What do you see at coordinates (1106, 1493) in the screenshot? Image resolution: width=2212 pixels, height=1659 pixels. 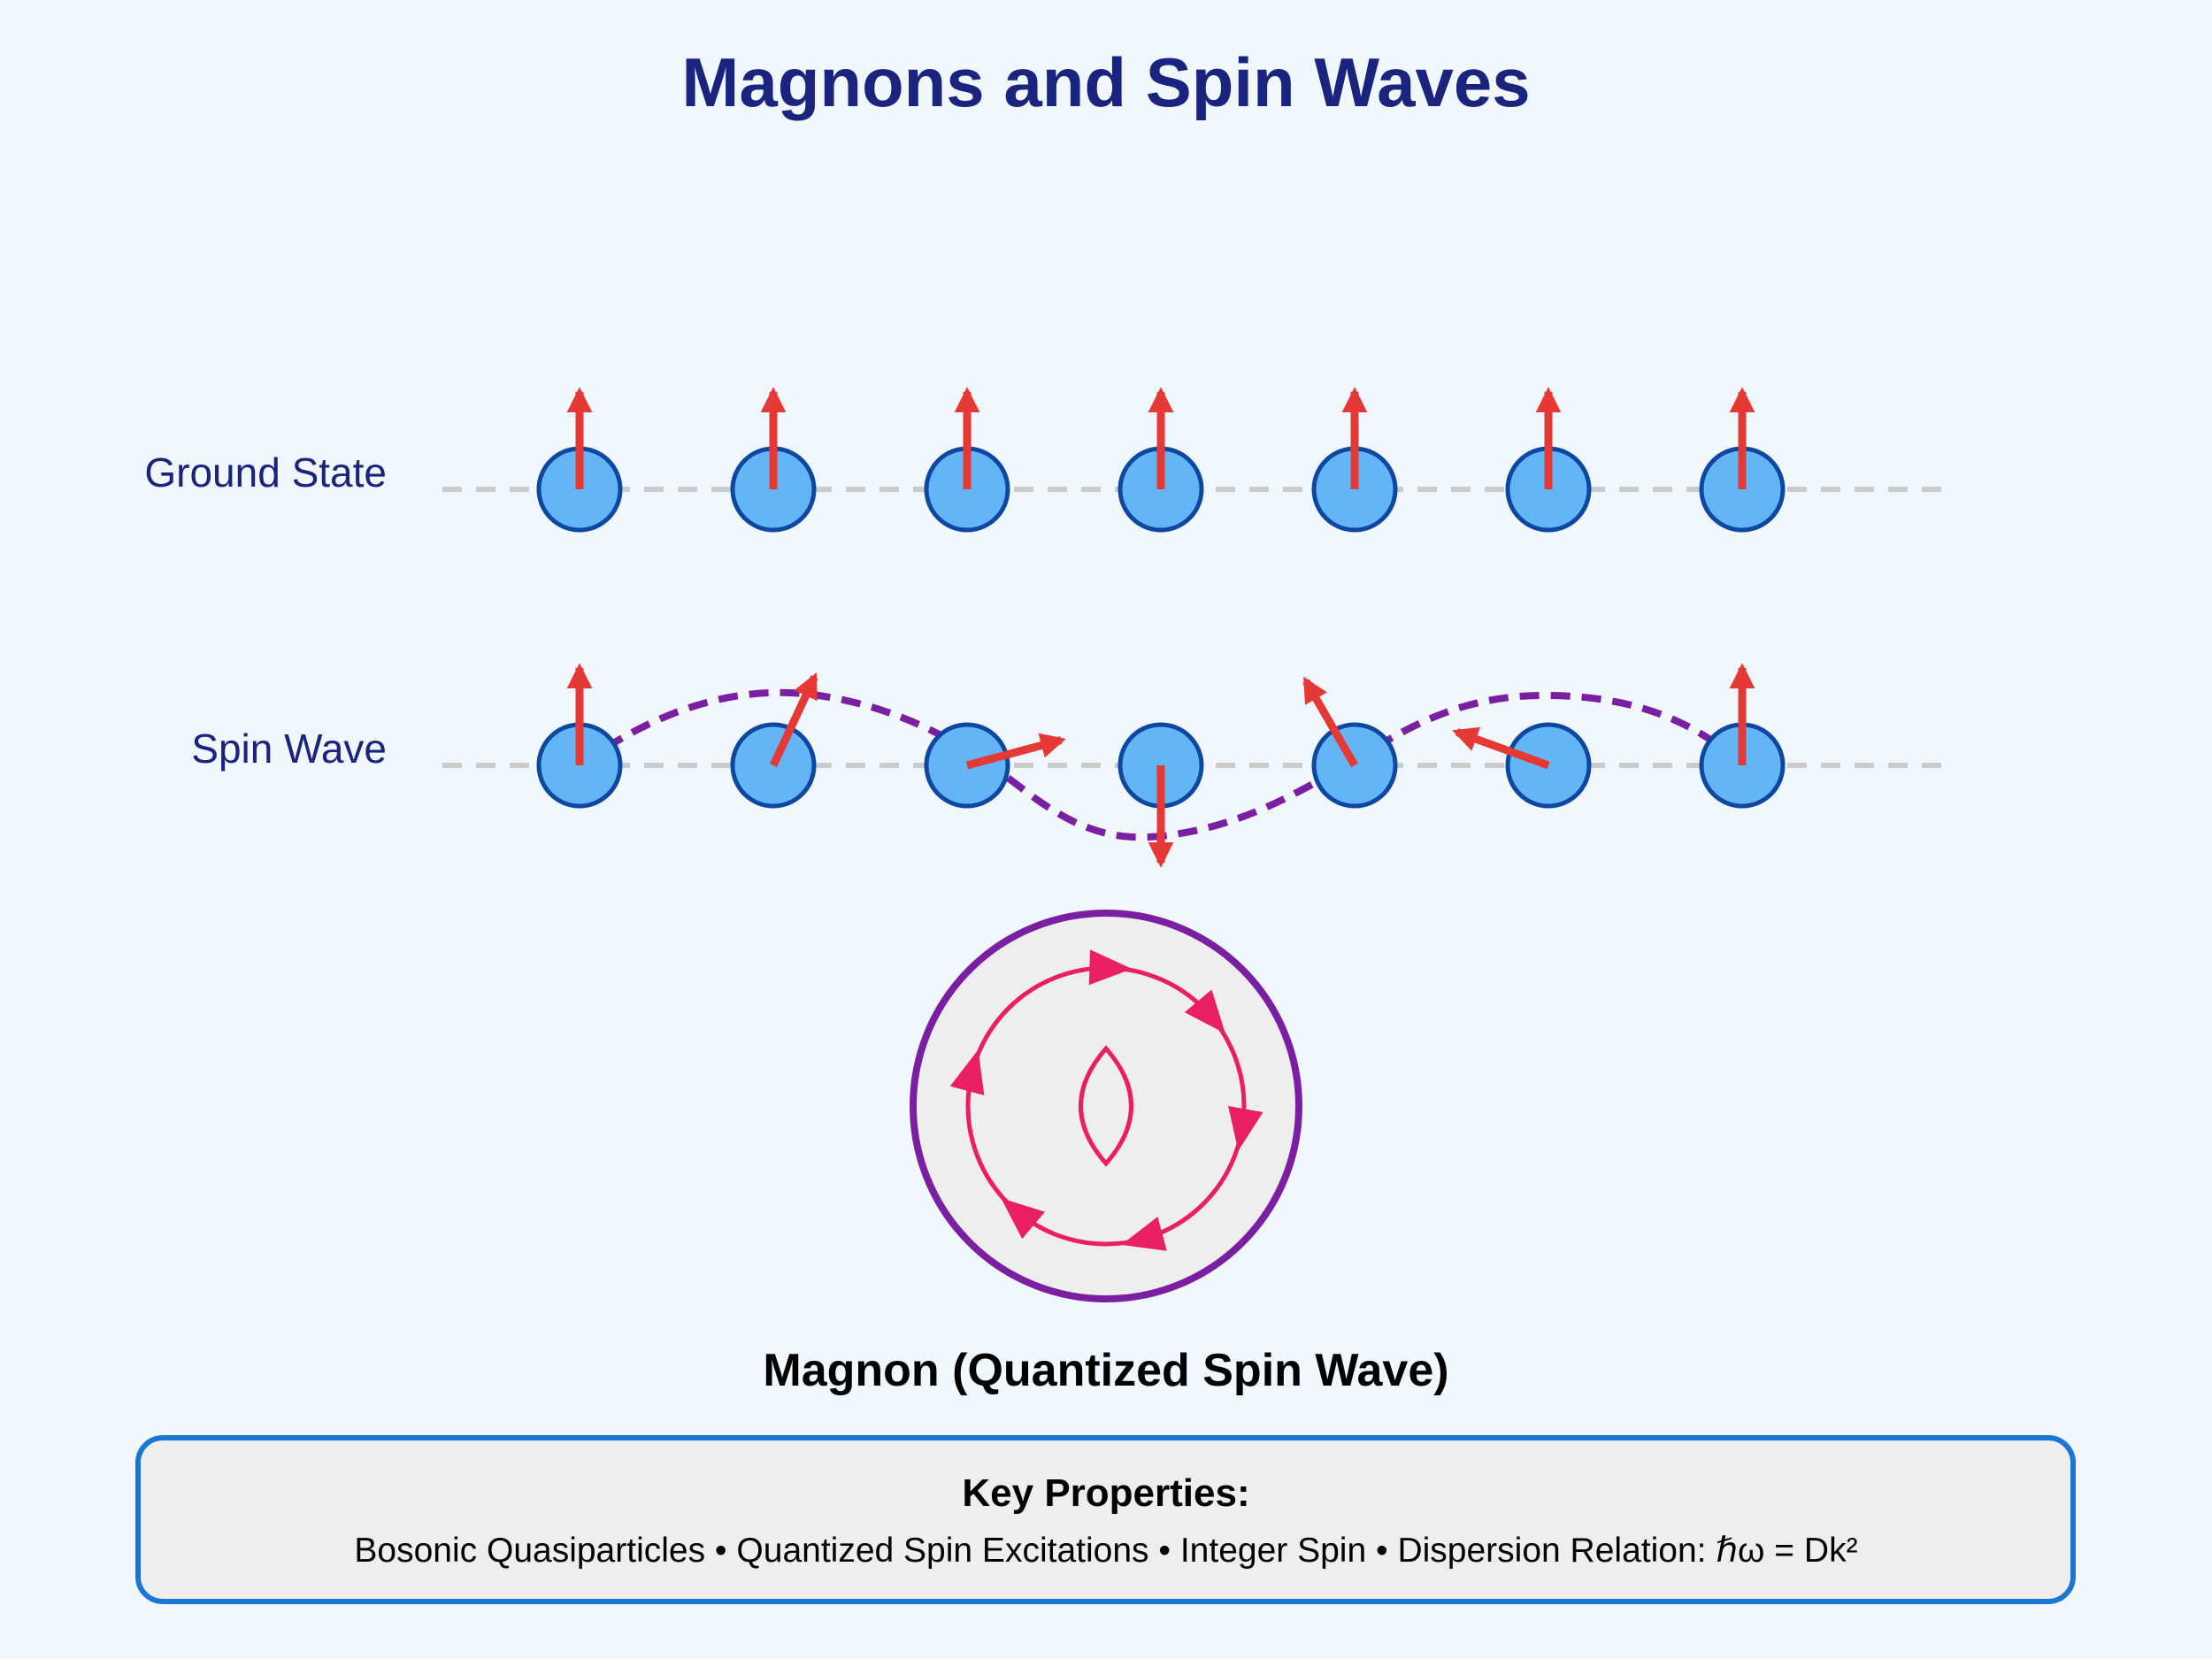 I see `key-properties-heading: Key Properties:` at bounding box center [1106, 1493].